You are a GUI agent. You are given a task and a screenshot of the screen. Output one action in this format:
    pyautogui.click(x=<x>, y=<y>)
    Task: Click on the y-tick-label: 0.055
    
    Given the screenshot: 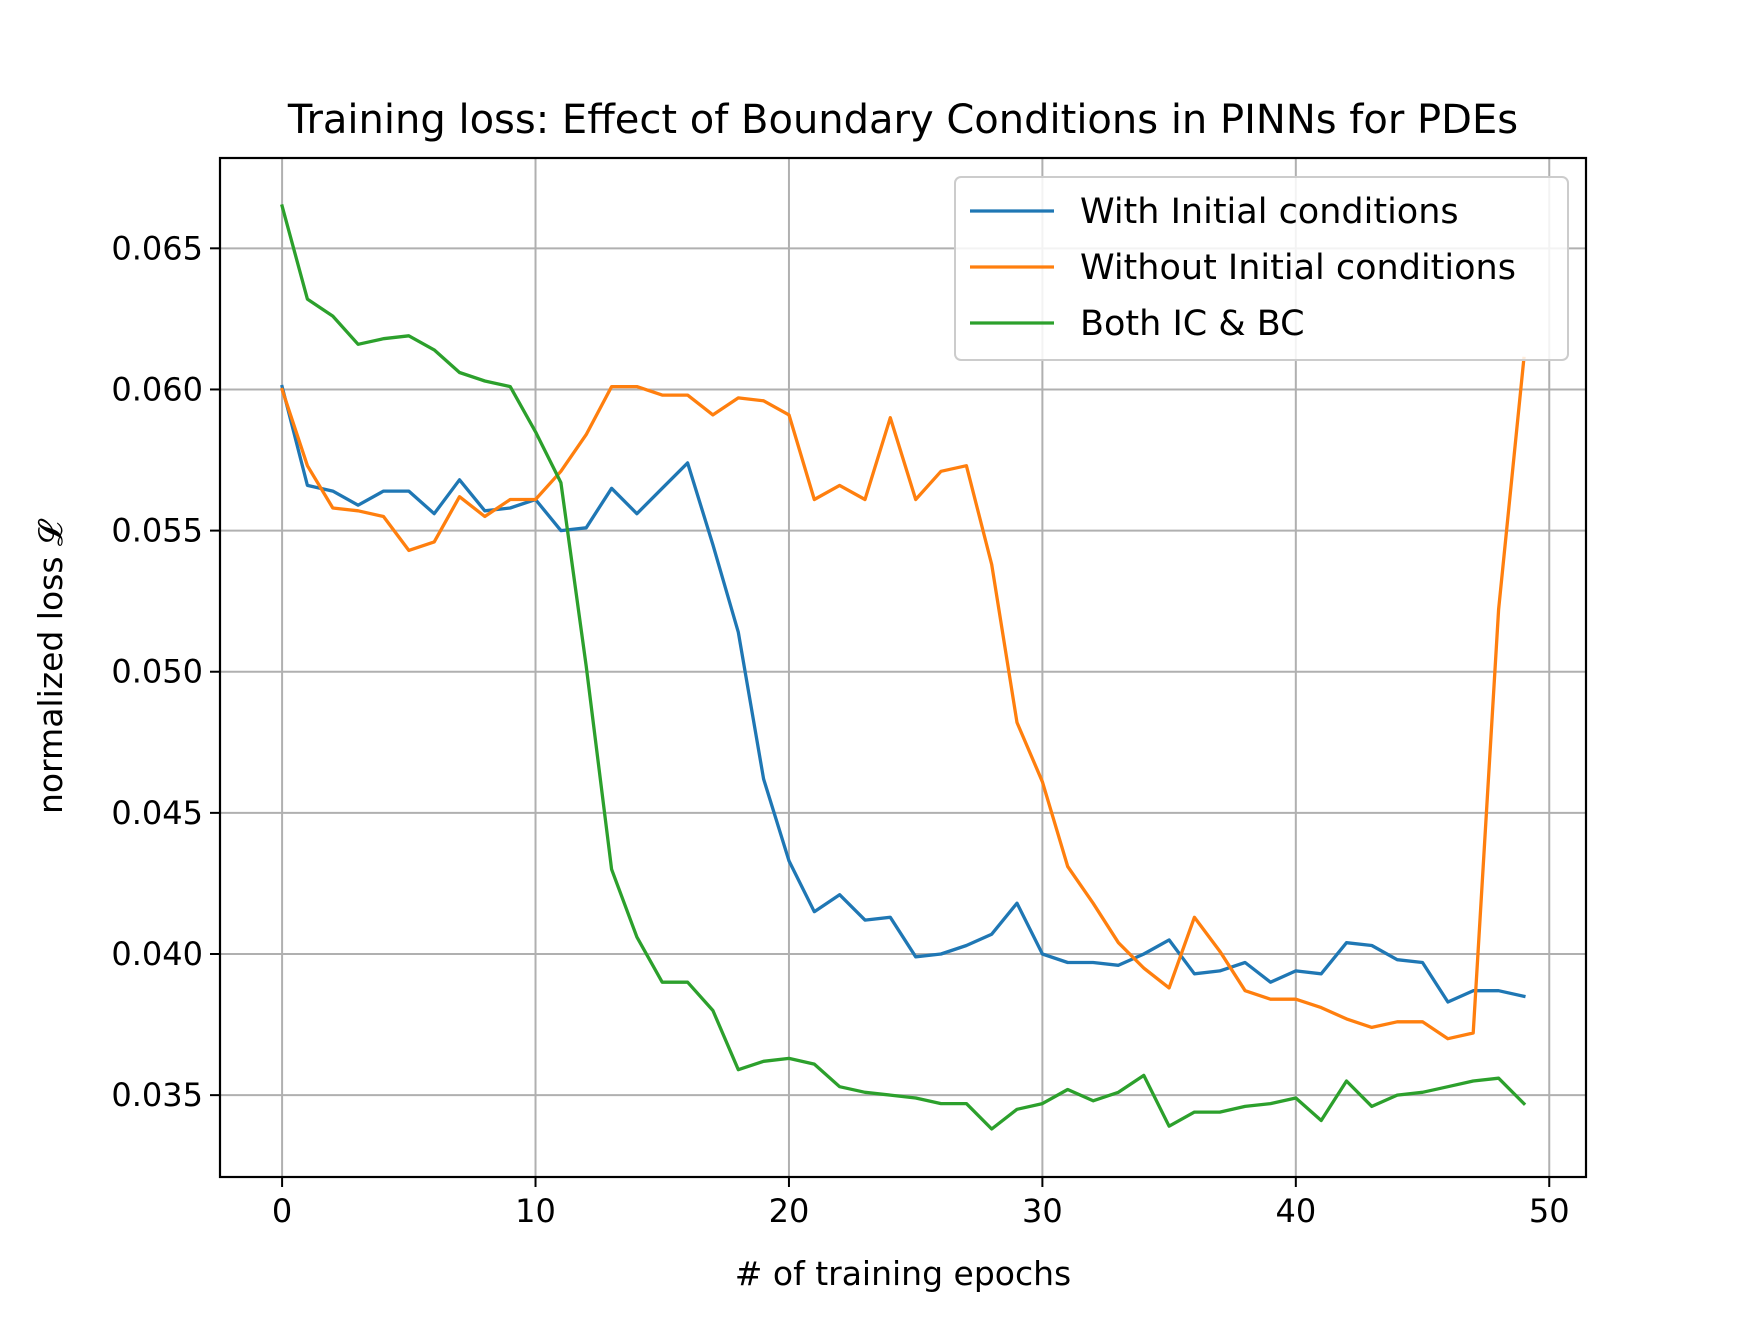 What is the action you would take?
    pyautogui.click(x=157, y=531)
    